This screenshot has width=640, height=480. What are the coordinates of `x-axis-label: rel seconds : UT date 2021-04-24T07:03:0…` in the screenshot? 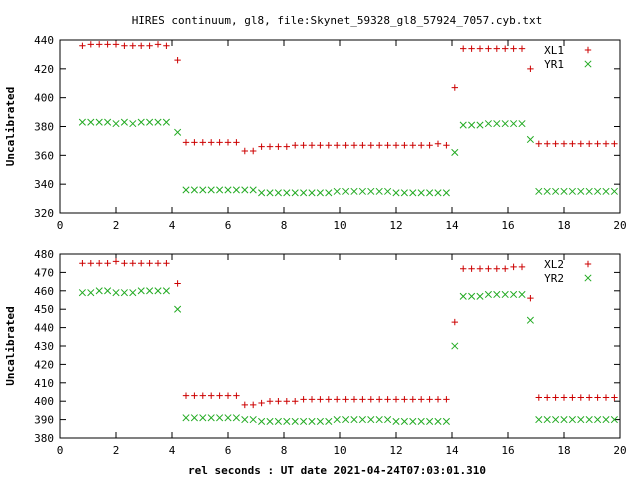 It's located at (337, 470).